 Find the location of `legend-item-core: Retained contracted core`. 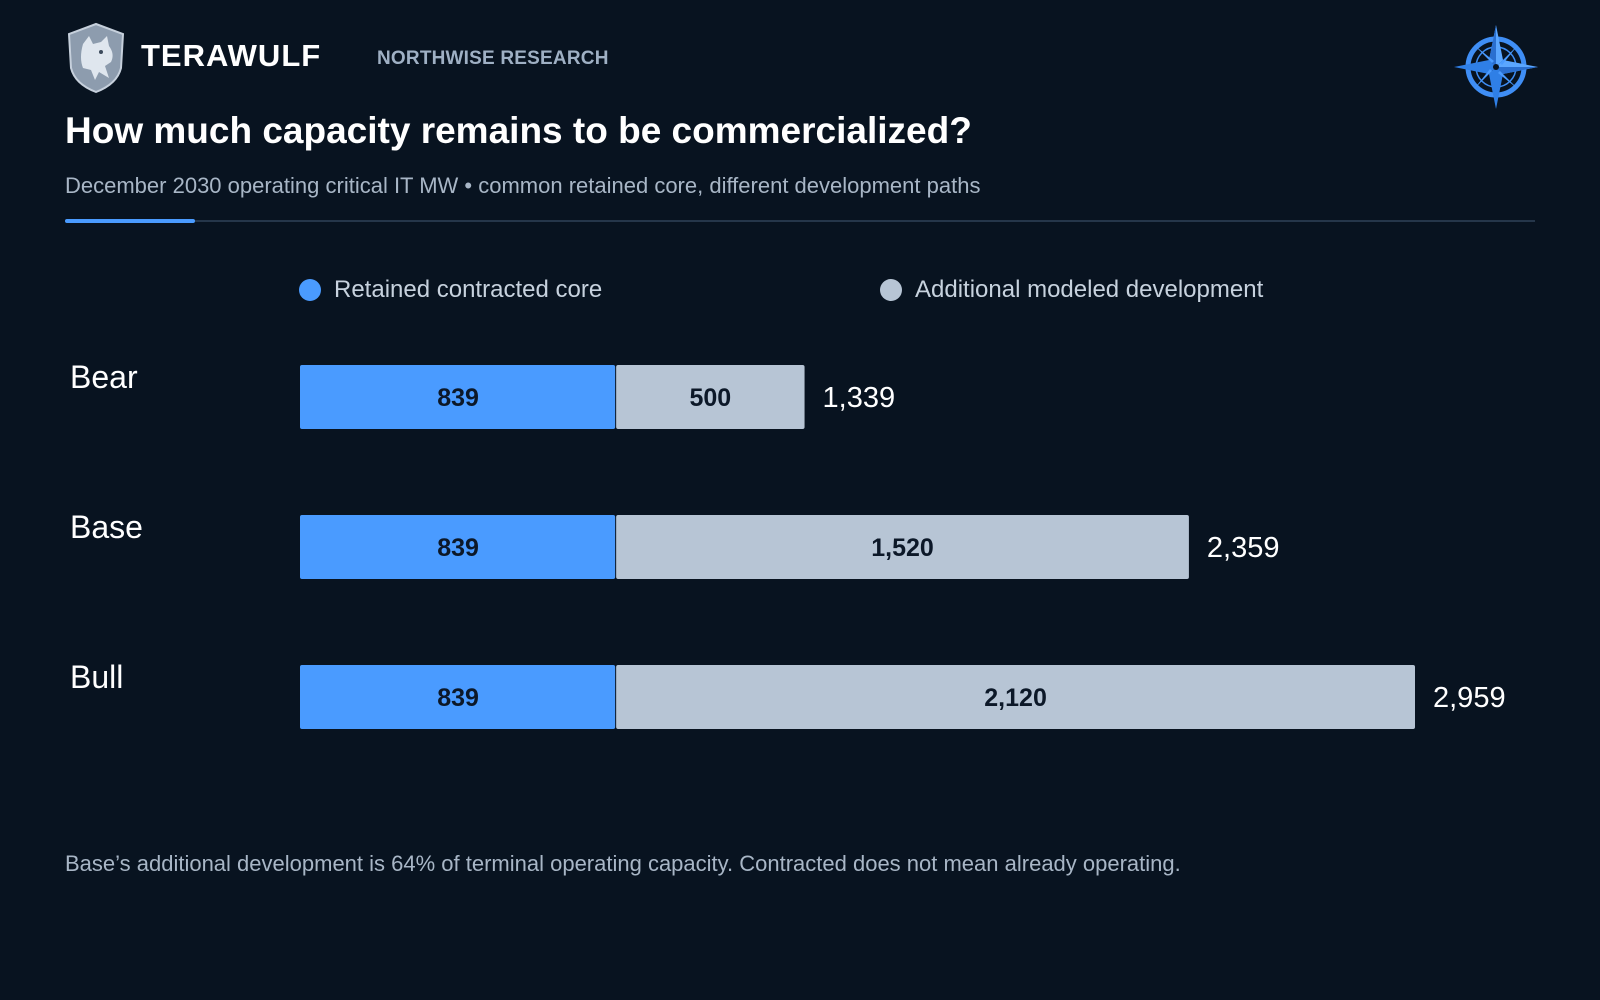

legend-item-core: Retained contracted core is located at coordinates (450, 290).